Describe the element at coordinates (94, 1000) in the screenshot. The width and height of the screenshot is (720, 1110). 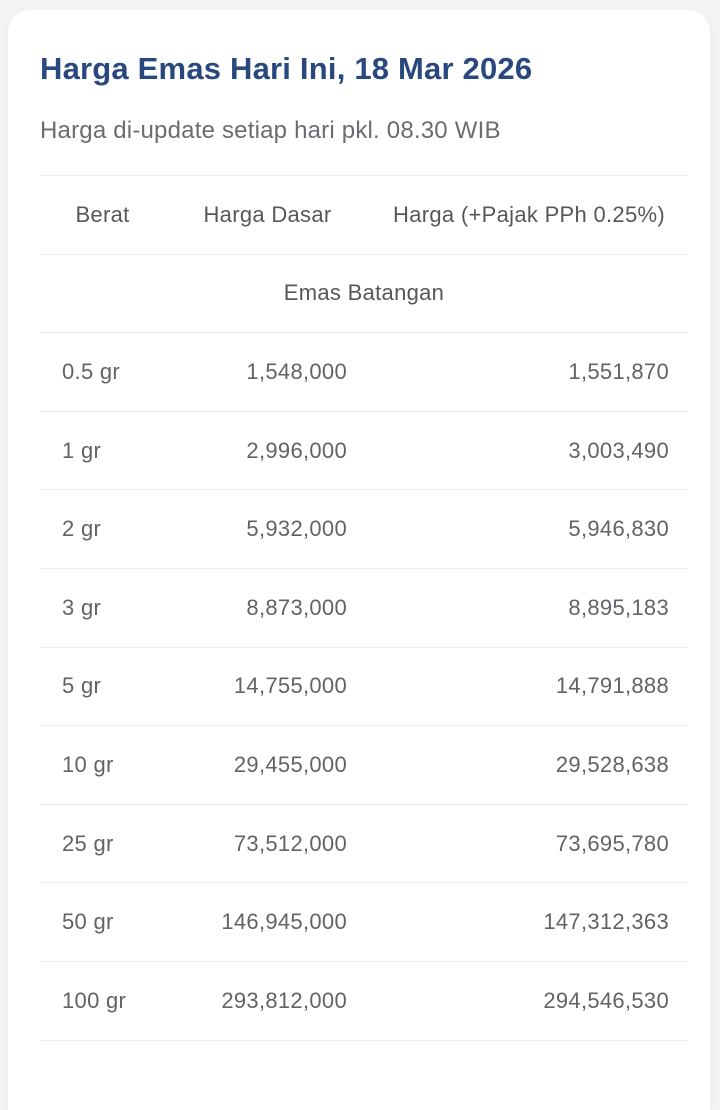
I see `cell-berat: 100 gr` at that location.